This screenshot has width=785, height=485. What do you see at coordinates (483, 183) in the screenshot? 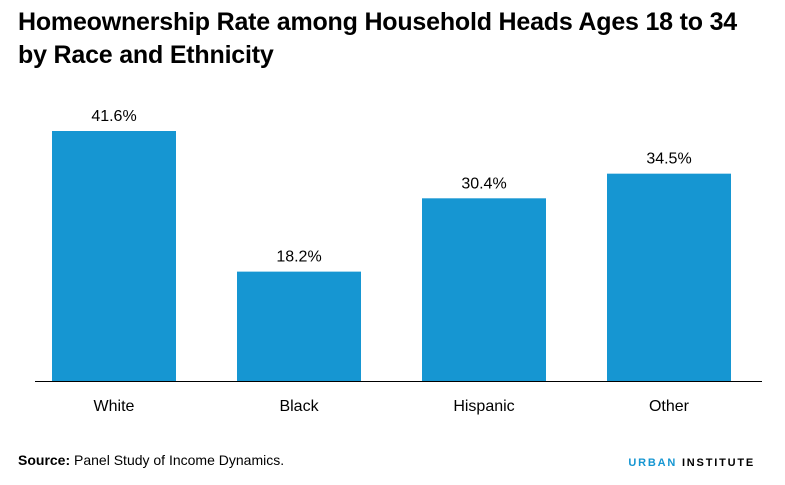
I see `data-label-hispanic: 30.4%` at bounding box center [483, 183].